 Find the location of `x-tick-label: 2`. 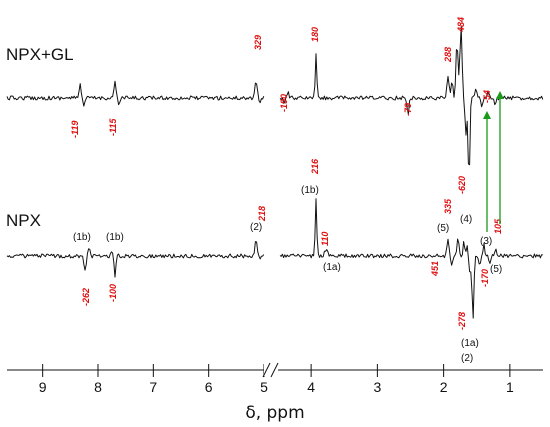

x-tick-label: 2 is located at coordinates (444, 387).